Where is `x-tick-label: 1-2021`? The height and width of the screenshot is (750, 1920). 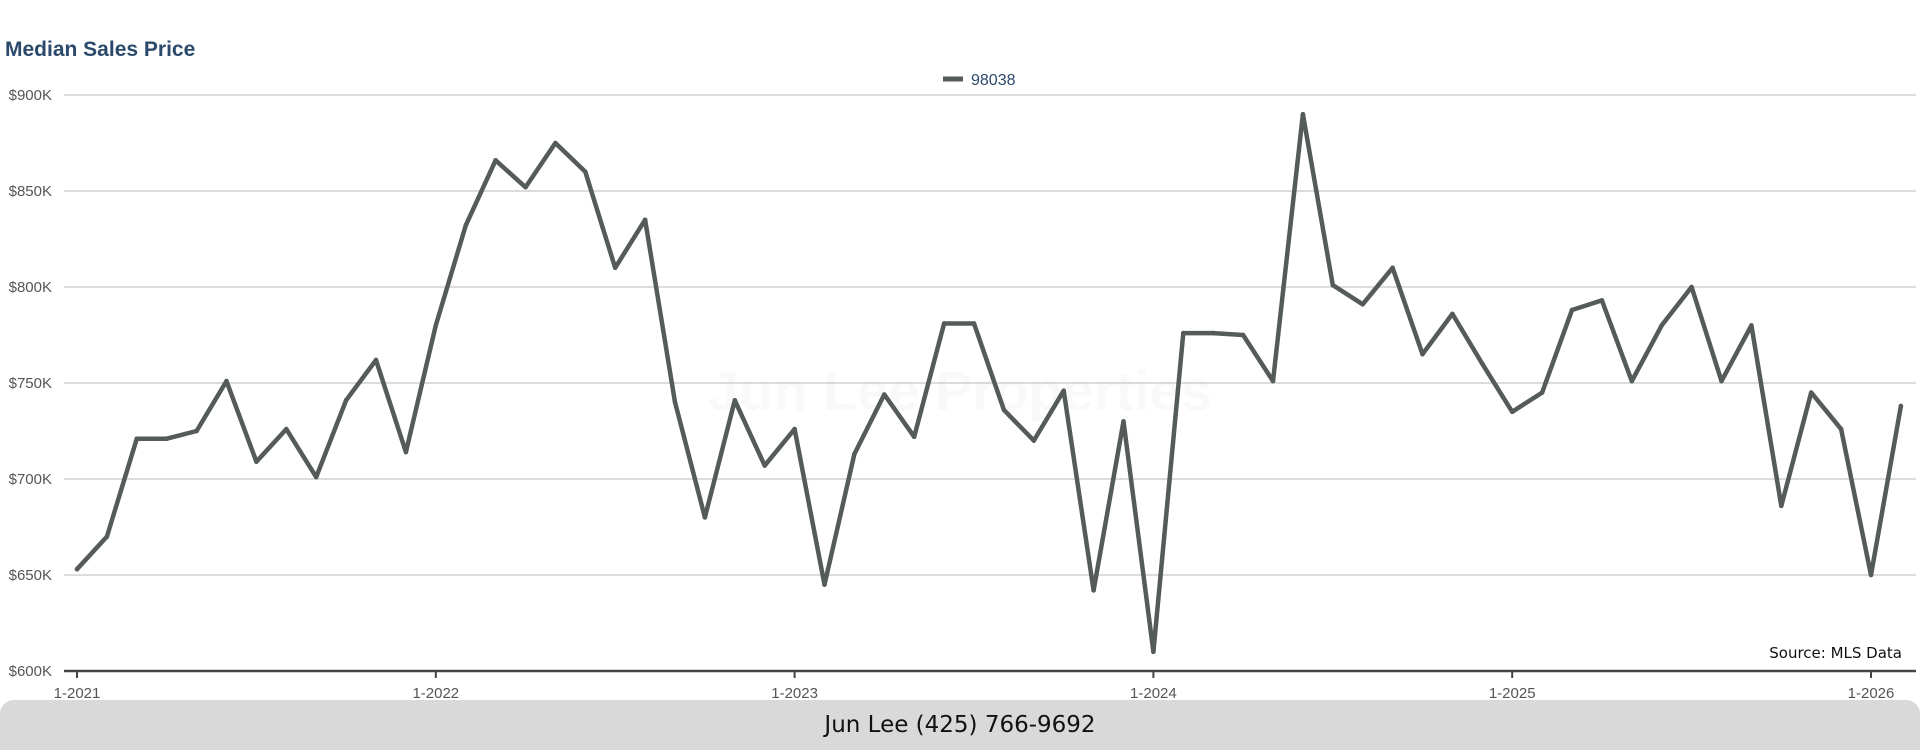
x-tick-label: 1-2021 is located at coordinates (77, 692).